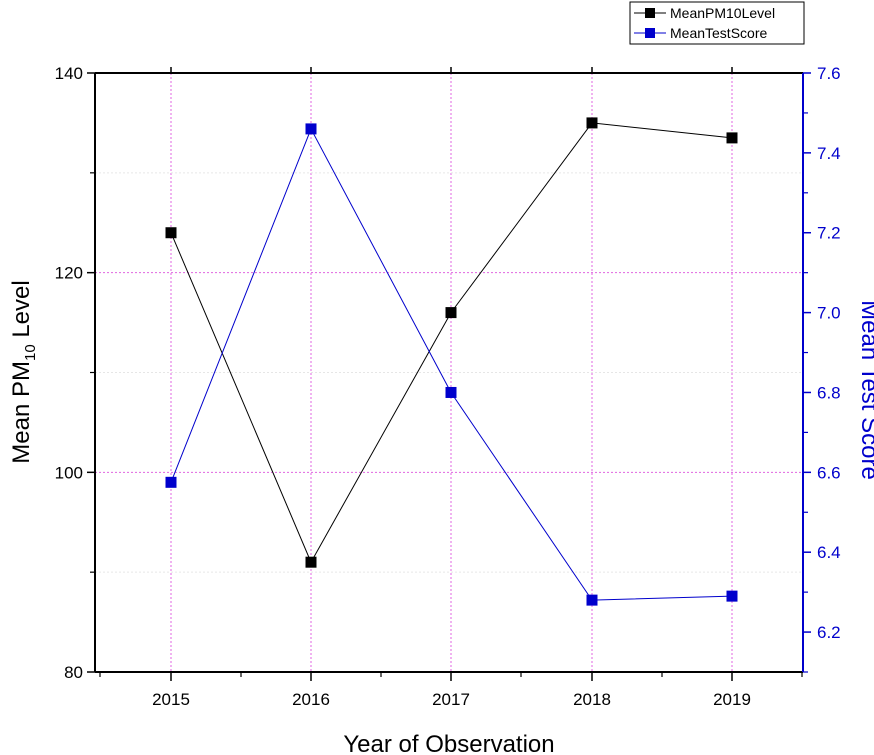 The width and height of the screenshot is (874, 755). I want to click on point-MeanTestScore-2019, so click(732, 596).